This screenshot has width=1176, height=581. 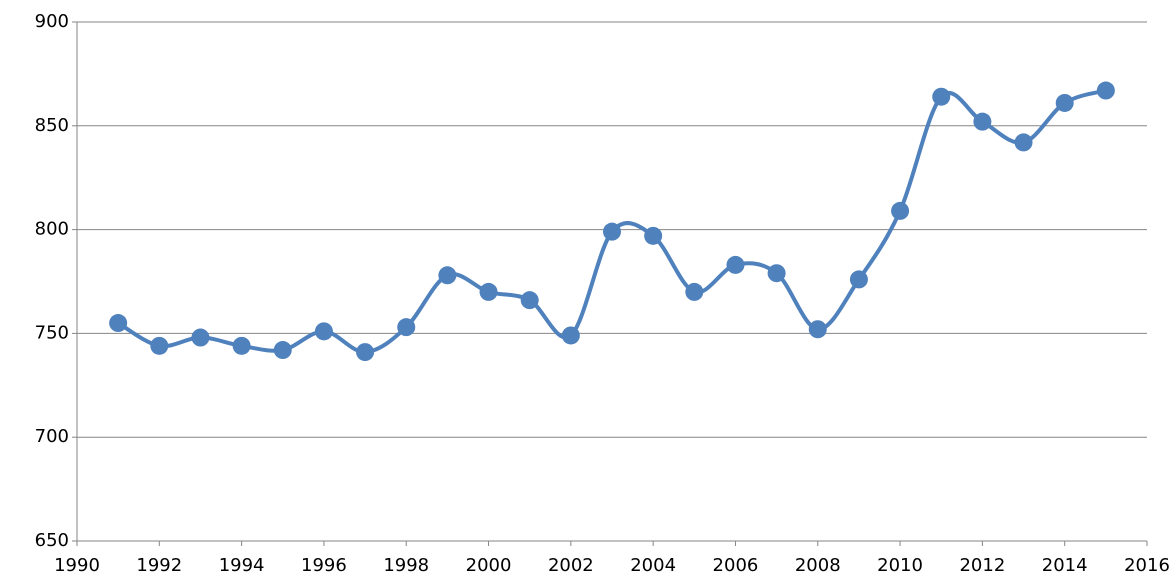 What do you see at coordinates (653, 565) in the screenshot?
I see `x-tick-label: 2004` at bounding box center [653, 565].